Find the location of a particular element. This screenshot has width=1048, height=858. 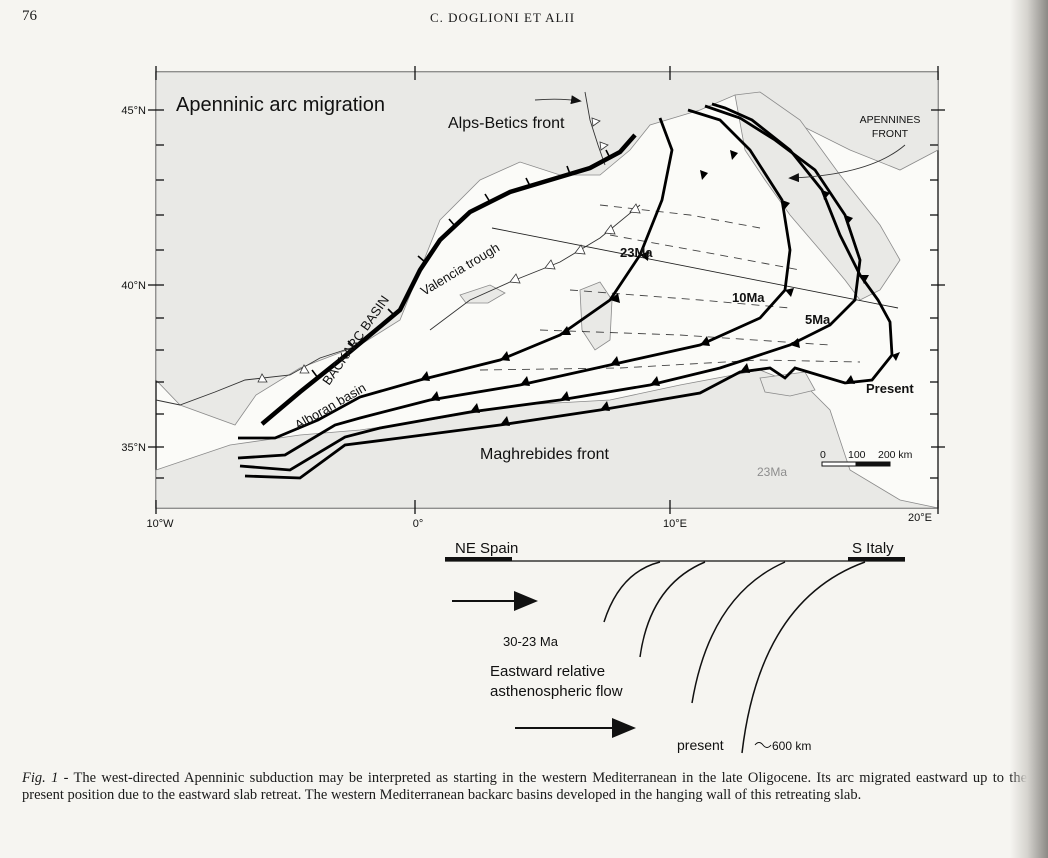

page-number: 76 is located at coordinates (29, 16).